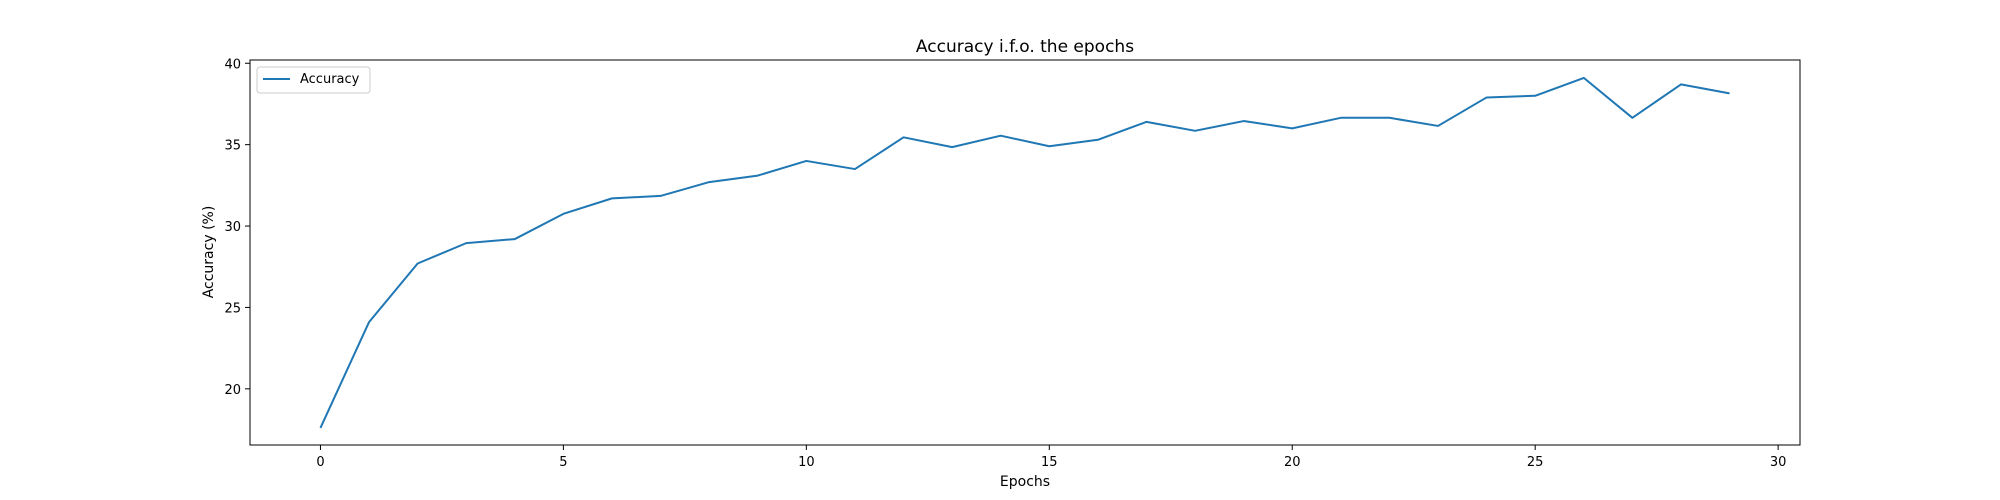 The width and height of the screenshot is (2000, 500). I want to click on y-tick-label: 40, so click(232, 64).